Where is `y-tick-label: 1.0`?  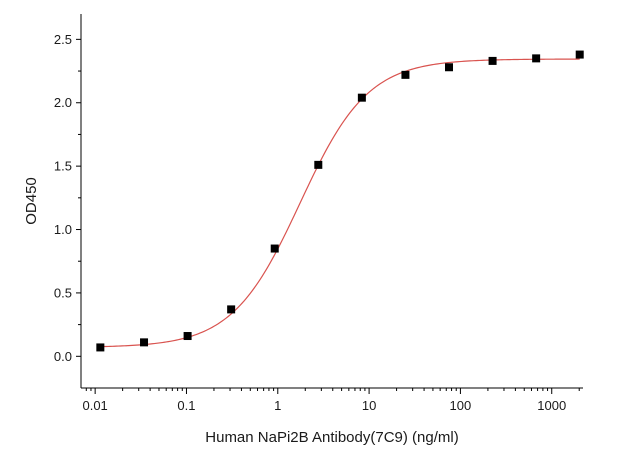 y-tick-label: 1.0 is located at coordinates (63, 229).